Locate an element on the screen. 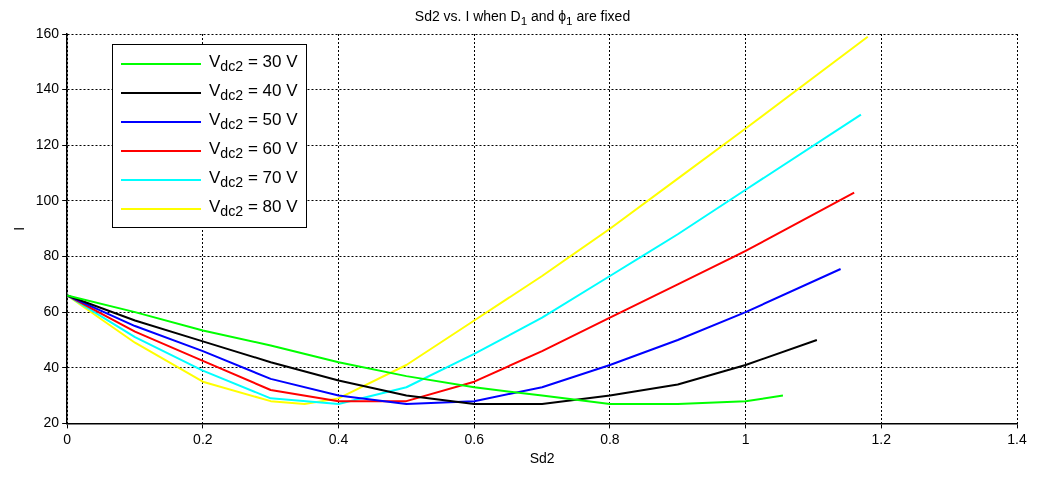 The width and height of the screenshot is (1045, 477). x-tick-label: 1 is located at coordinates (745, 438).